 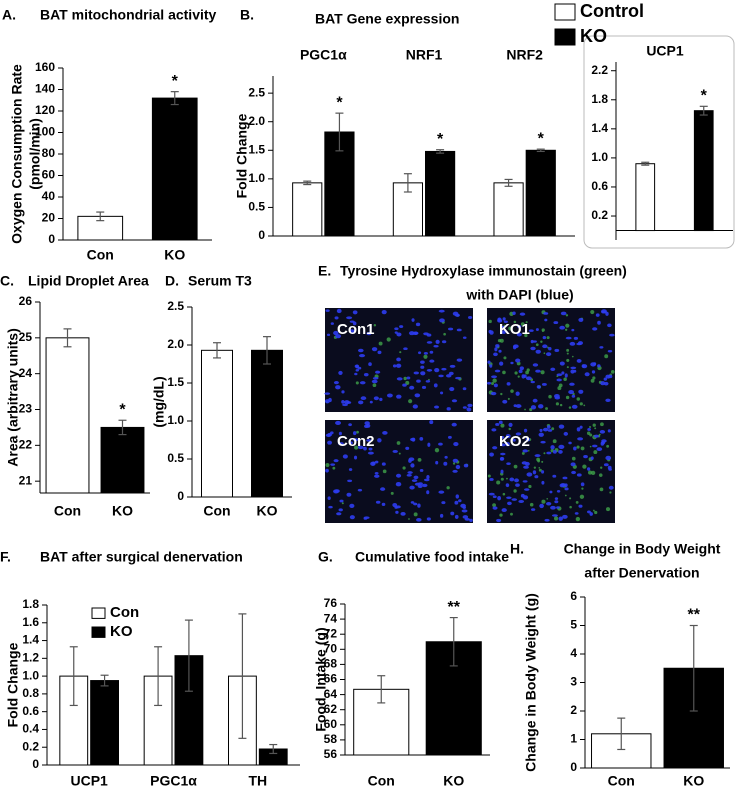 I want to click on y-tick-label: 66, so click(x=331, y=679).